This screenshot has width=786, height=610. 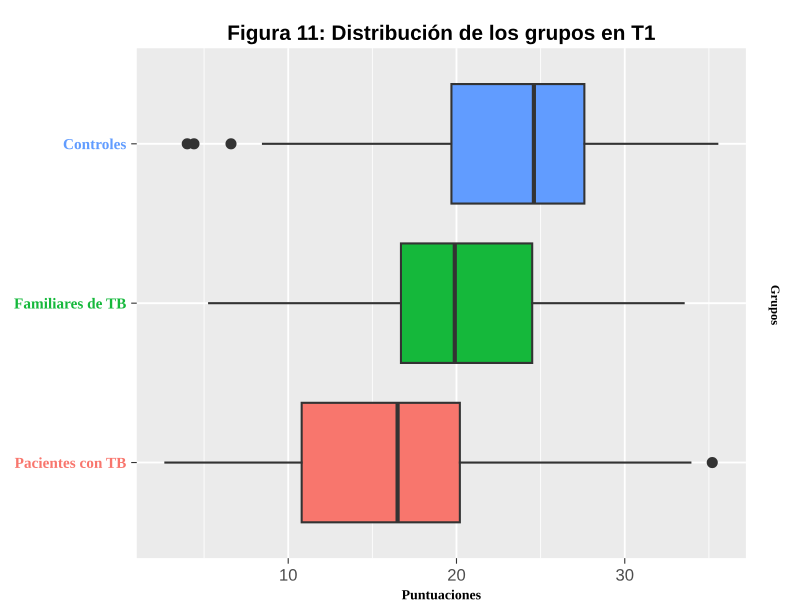 What do you see at coordinates (457, 575) in the screenshot?
I see `x-tick-label: 20` at bounding box center [457, 575].